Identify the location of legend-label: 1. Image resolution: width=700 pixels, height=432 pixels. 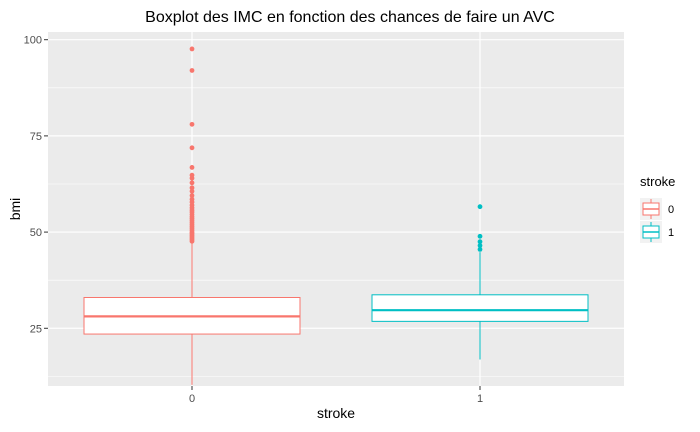
(671, 233).